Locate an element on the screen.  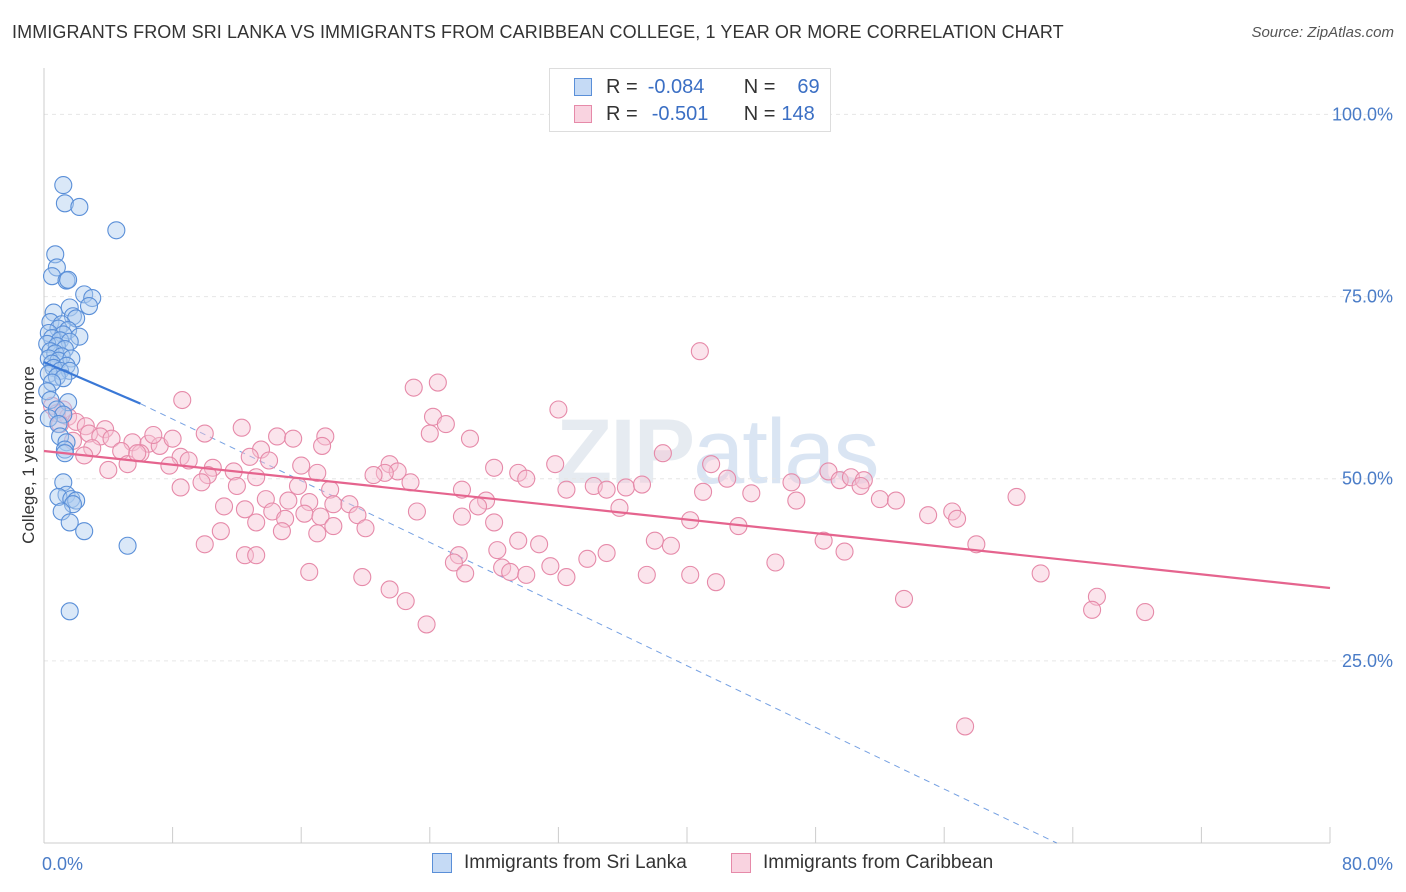
legend-n-label: N = is located at coordinates (759, 86).